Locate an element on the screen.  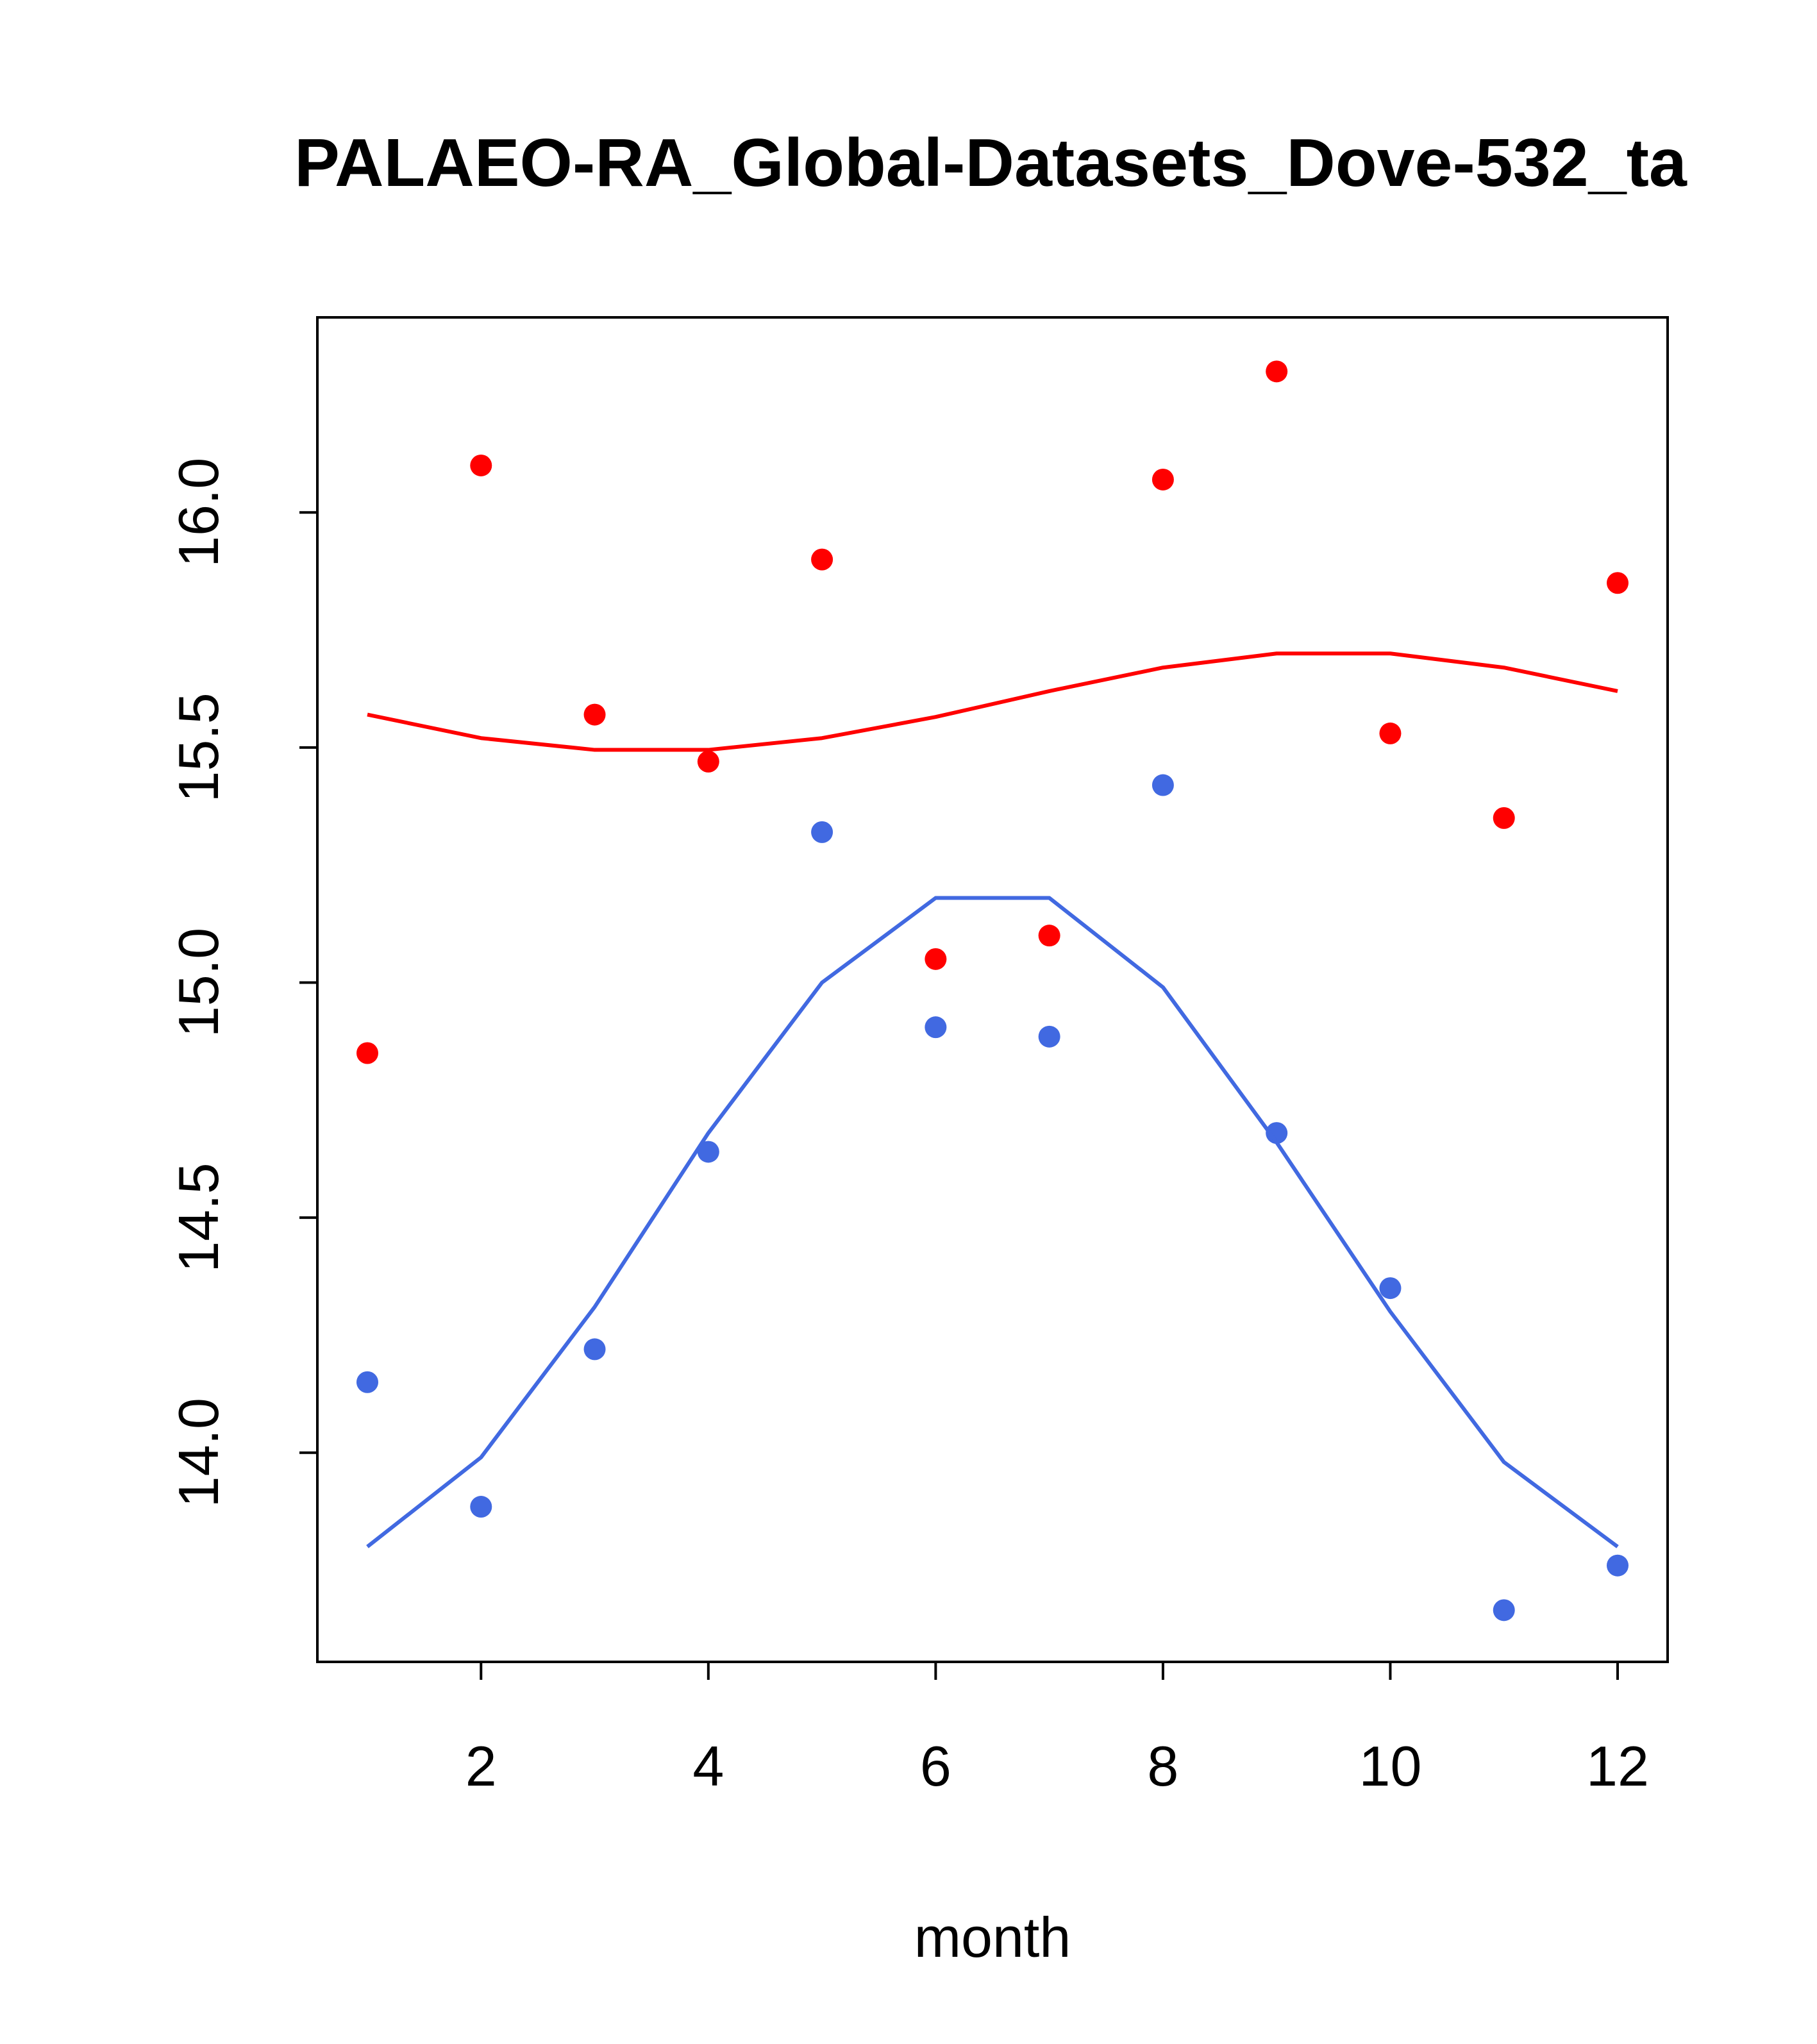
y-axis: 14.0 14.5 15.0 15.5 16.0 is located at coordinates (242, 982).